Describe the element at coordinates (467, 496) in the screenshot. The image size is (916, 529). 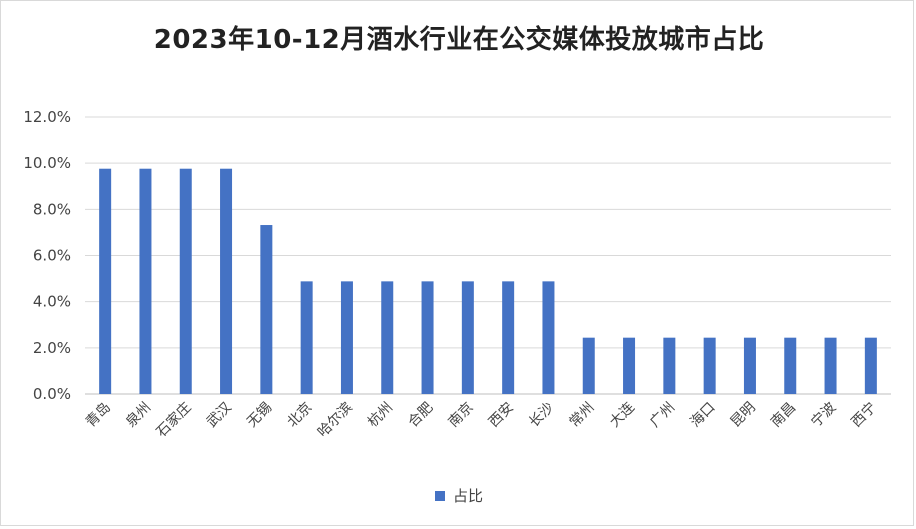
I see `legend-label: 占比` at that location.